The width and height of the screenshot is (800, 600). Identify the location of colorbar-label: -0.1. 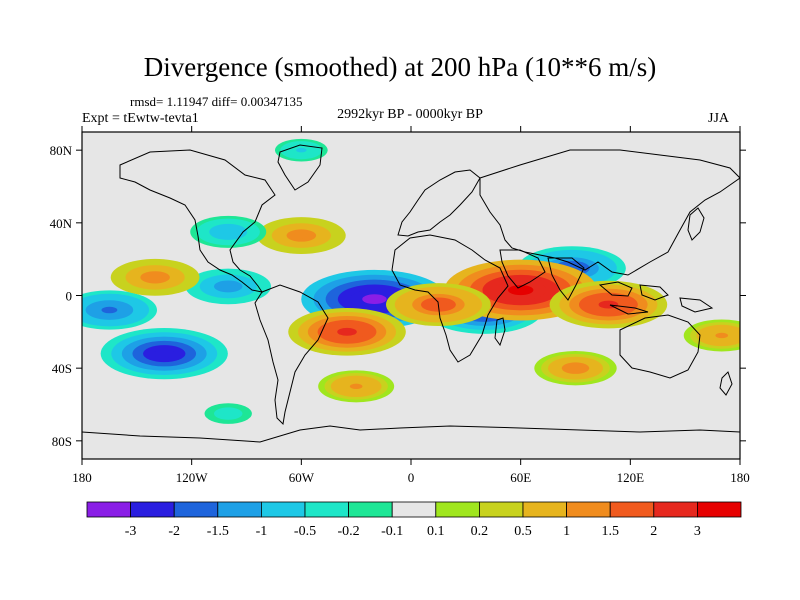
(392, 531).